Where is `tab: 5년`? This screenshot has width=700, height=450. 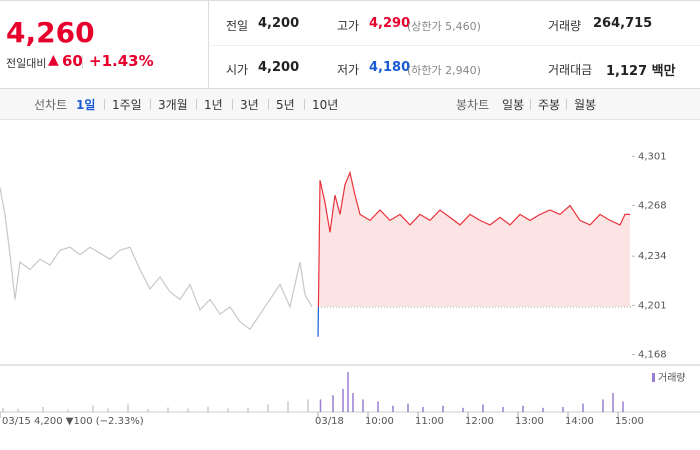
tab: 5년 is located at coordinates (285, 105).